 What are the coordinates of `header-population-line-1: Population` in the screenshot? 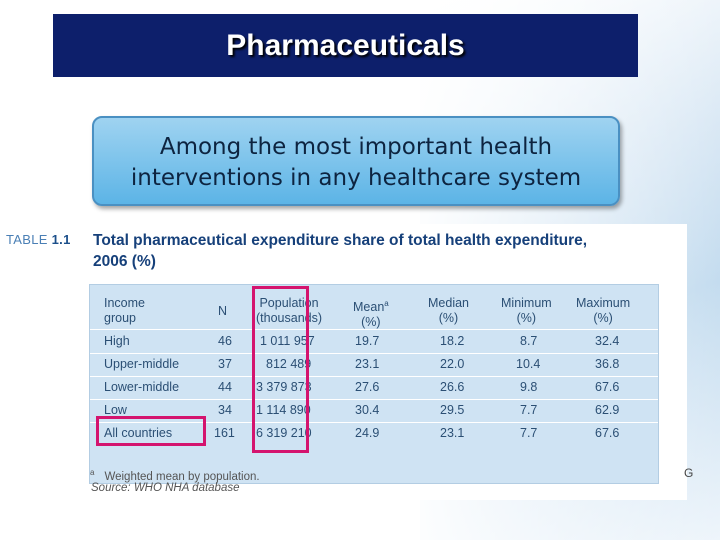 It's located at (289, 303).